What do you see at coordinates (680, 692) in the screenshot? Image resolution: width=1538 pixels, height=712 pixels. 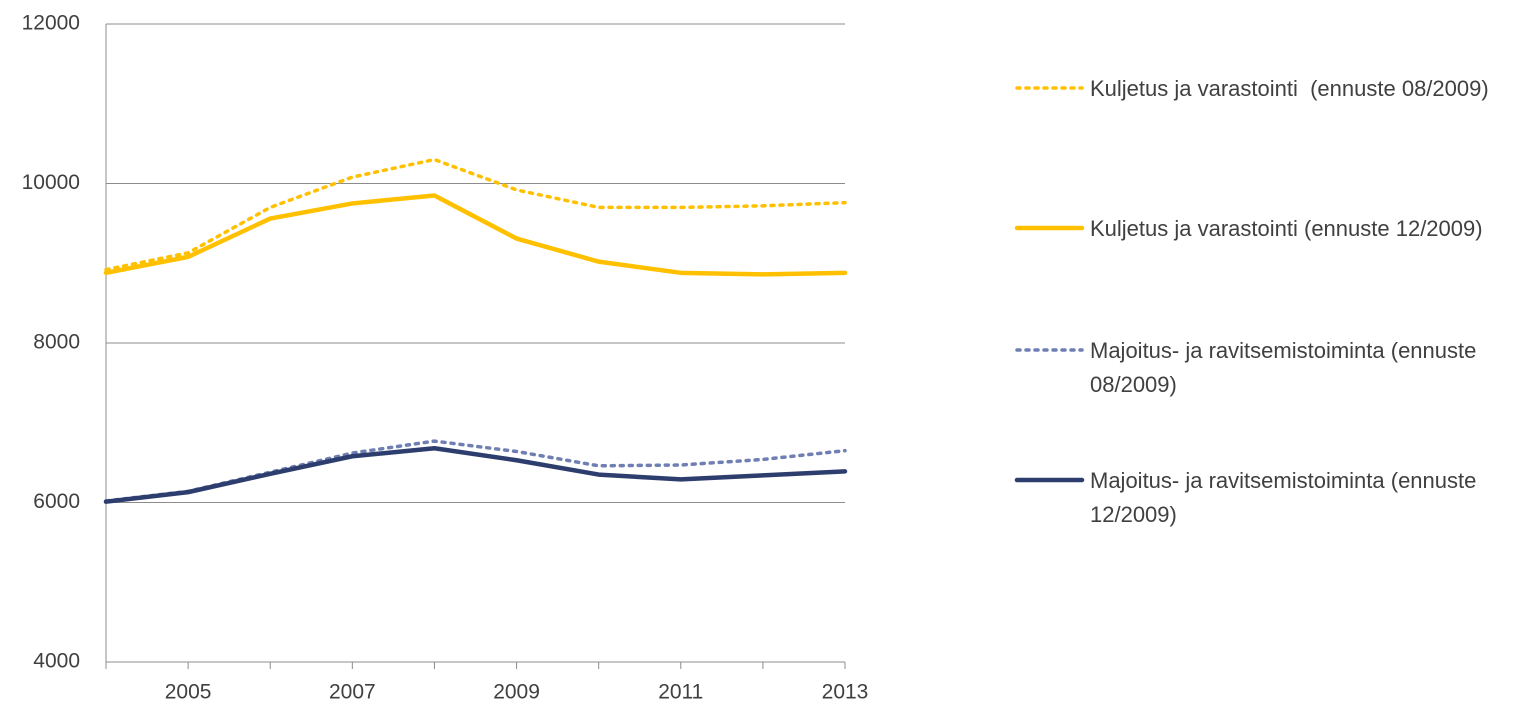 I see `x-tick-label: 2011` at bounding box center [680, 692].